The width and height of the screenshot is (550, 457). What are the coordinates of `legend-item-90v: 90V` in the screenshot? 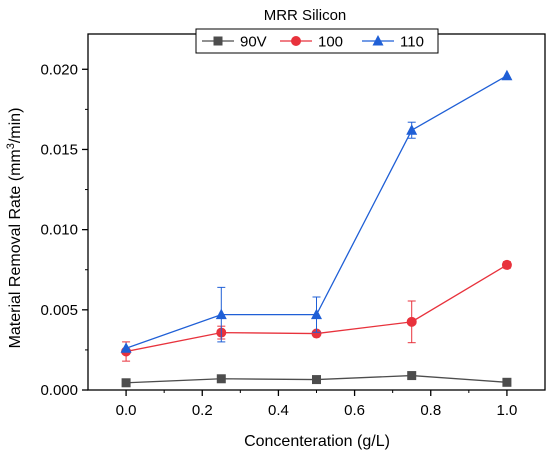 It's located at (234, 42).